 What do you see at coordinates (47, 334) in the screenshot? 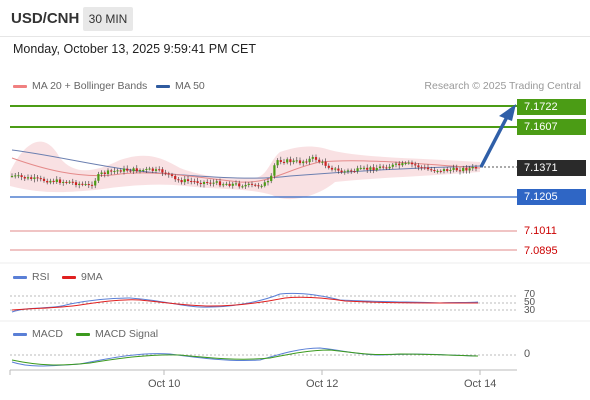
I see `macd-label: MACD` at bounding box center [47, 334].